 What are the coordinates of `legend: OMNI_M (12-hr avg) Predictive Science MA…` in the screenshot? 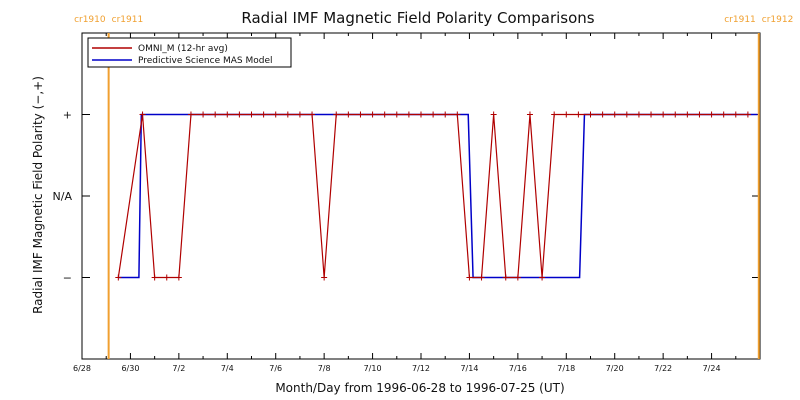 It's located at (189, 52).